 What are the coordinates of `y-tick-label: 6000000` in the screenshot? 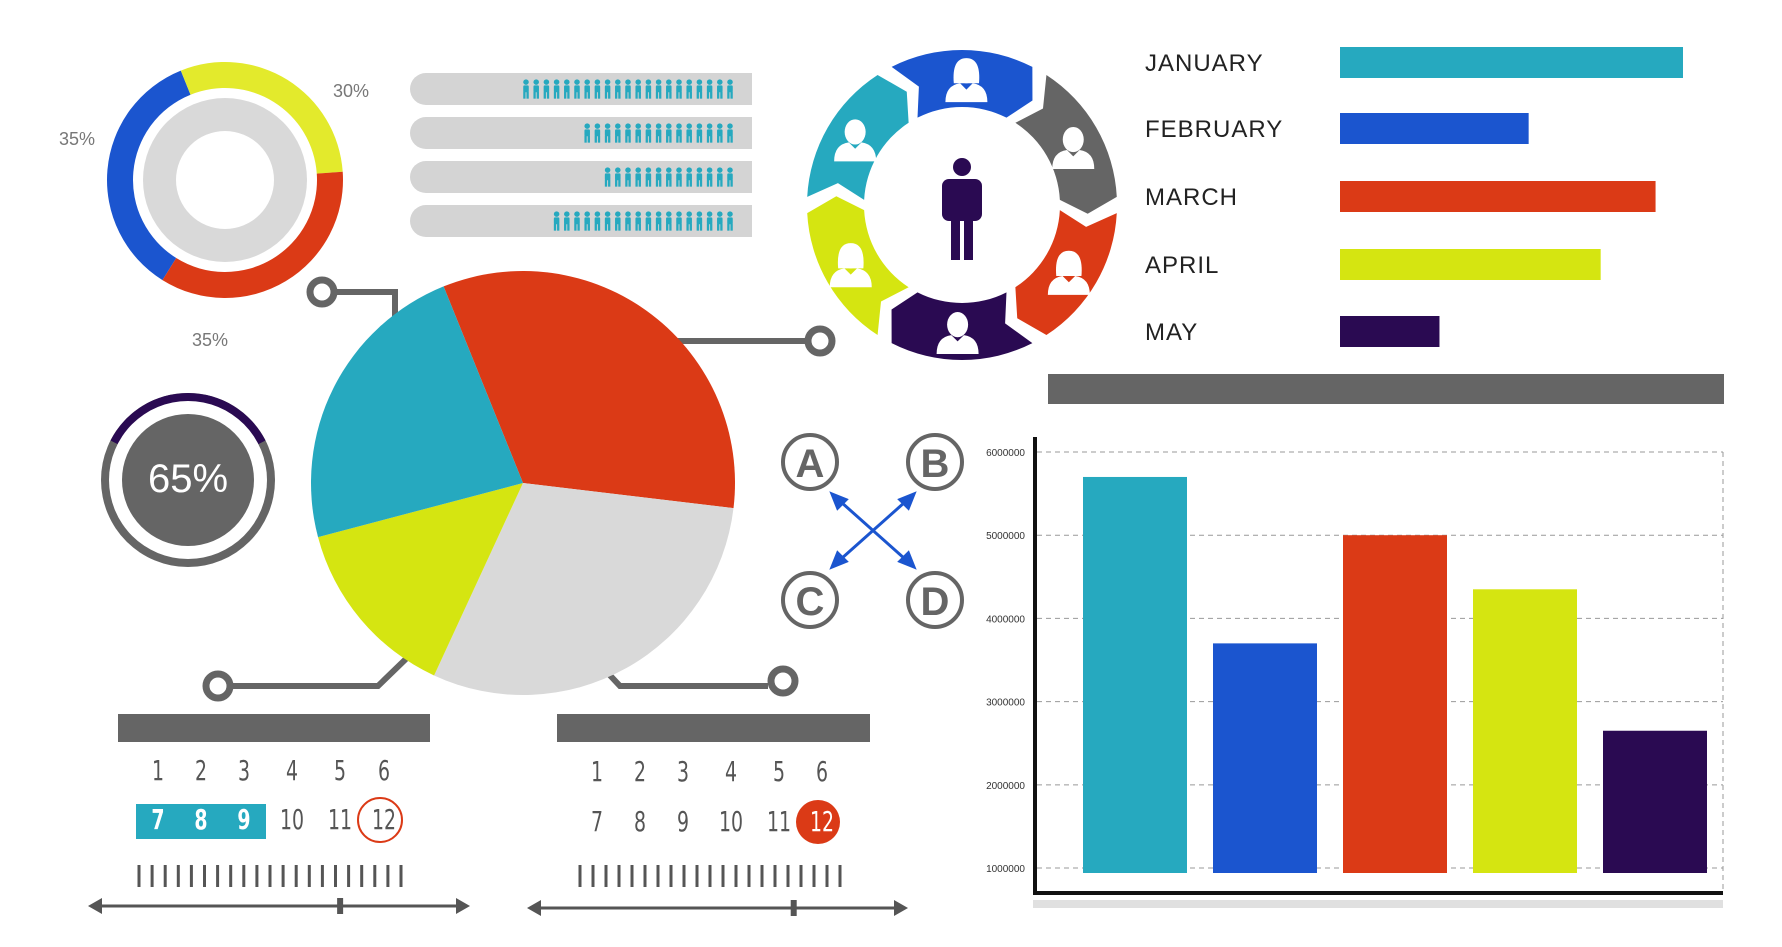 It's located at (1005, 453).